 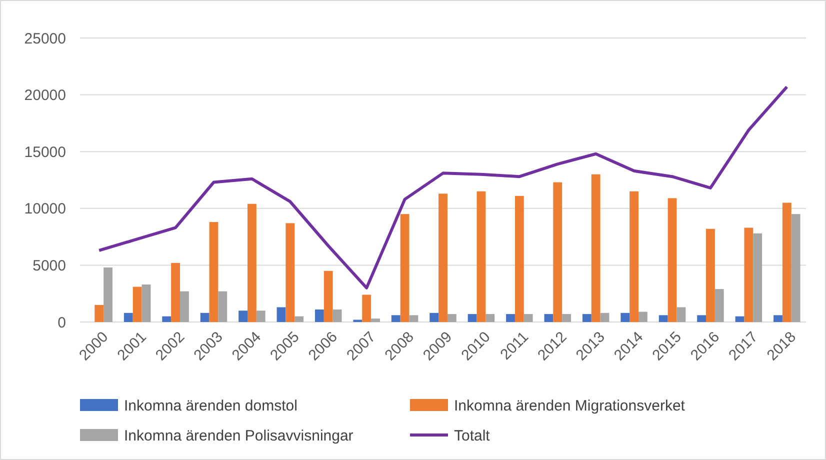 What do you see at coordinates (472, 435) in the screenshot?
I see `legend-label: Totalt` at bounding box center [472, 435].